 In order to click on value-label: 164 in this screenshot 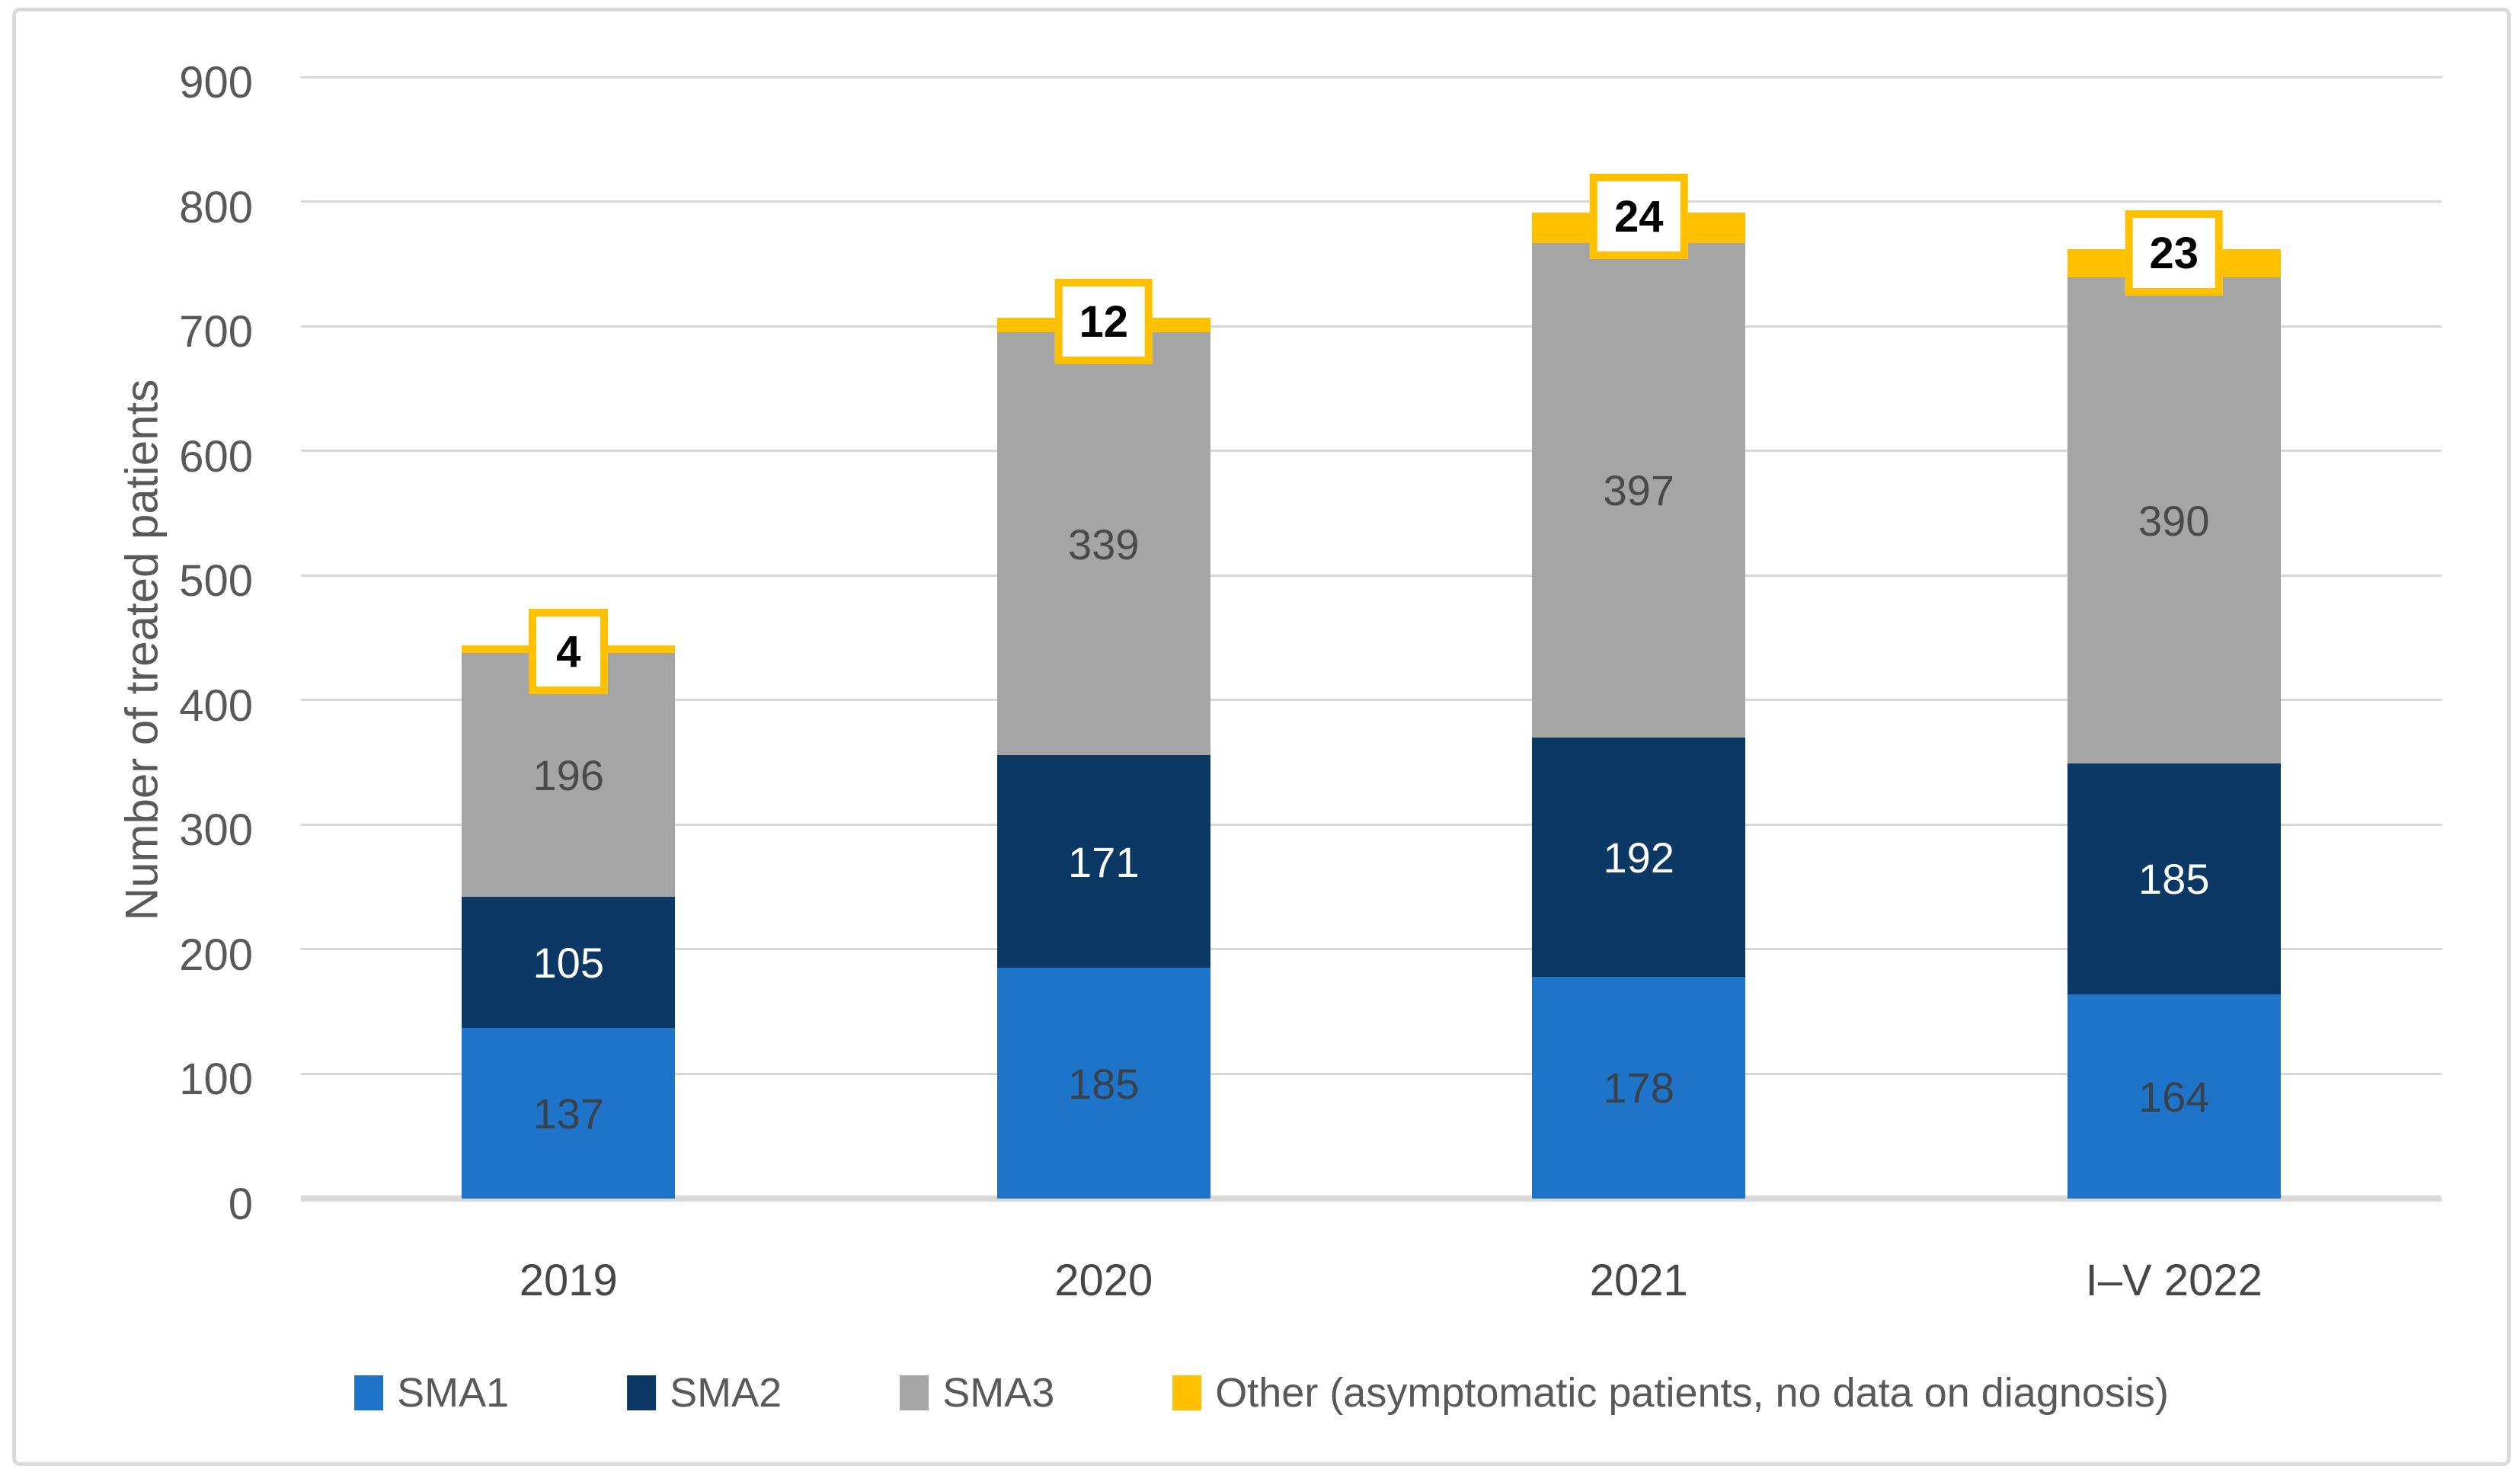, I will do `click(2174, 1096)`.